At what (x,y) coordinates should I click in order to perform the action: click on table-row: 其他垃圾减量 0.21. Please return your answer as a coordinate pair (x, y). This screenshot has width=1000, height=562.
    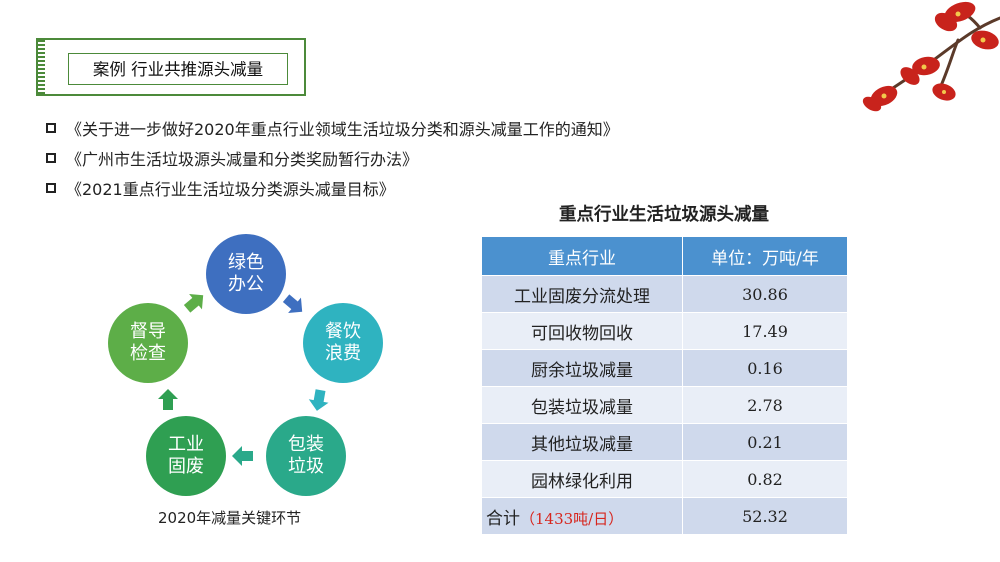
    Looking at the image, I should click on (664, 442).